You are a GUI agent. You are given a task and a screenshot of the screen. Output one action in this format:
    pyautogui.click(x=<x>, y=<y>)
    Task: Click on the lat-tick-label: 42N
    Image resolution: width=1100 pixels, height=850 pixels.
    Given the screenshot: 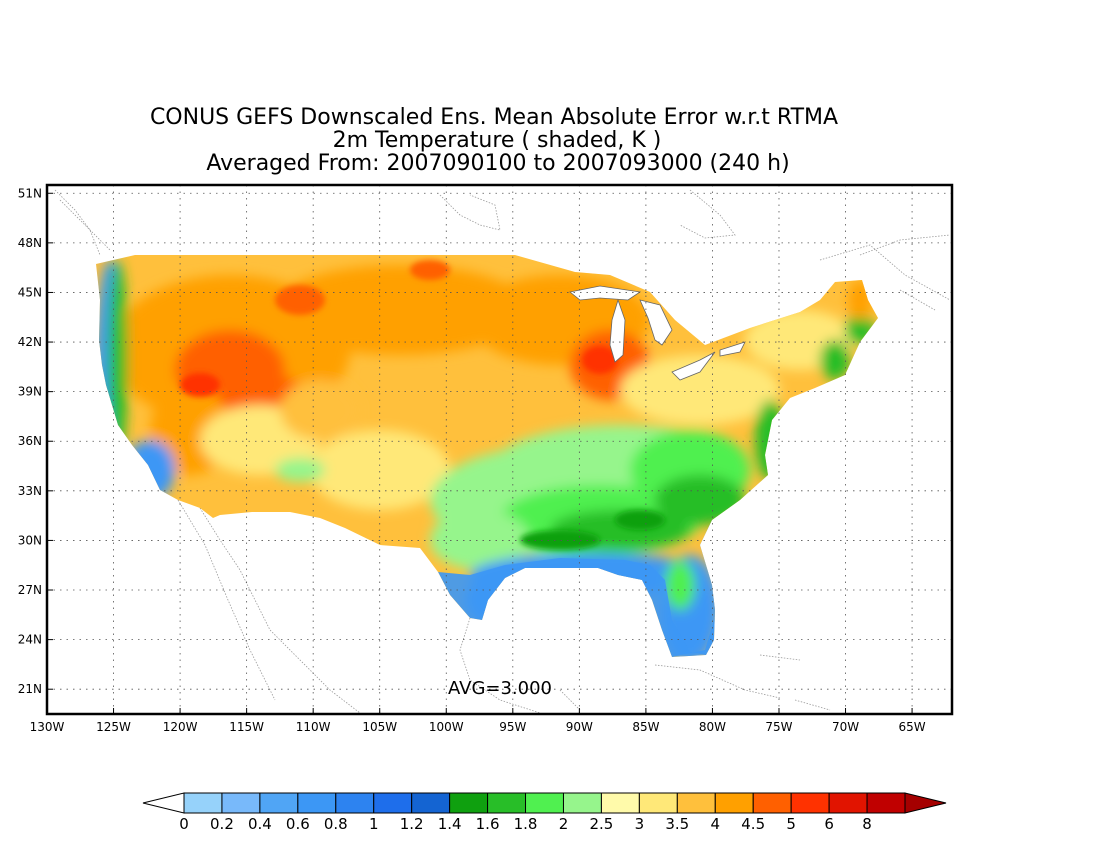 What is the action you would take?
    pyautogui.click(x=30, y=342)
    